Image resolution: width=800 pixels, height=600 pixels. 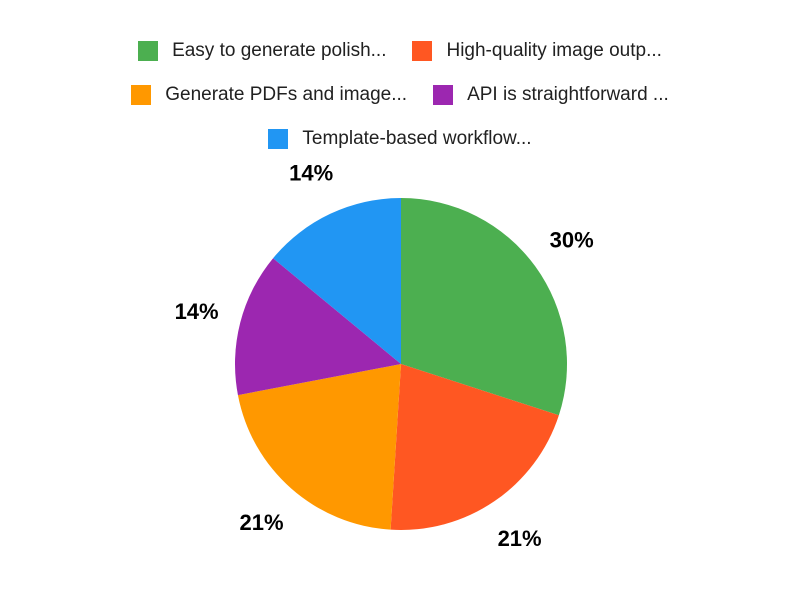 What do you see at coordinates (141, 94) in the screenshot?
I see `legend-swatch-orange` at bounding box center [141, 94].